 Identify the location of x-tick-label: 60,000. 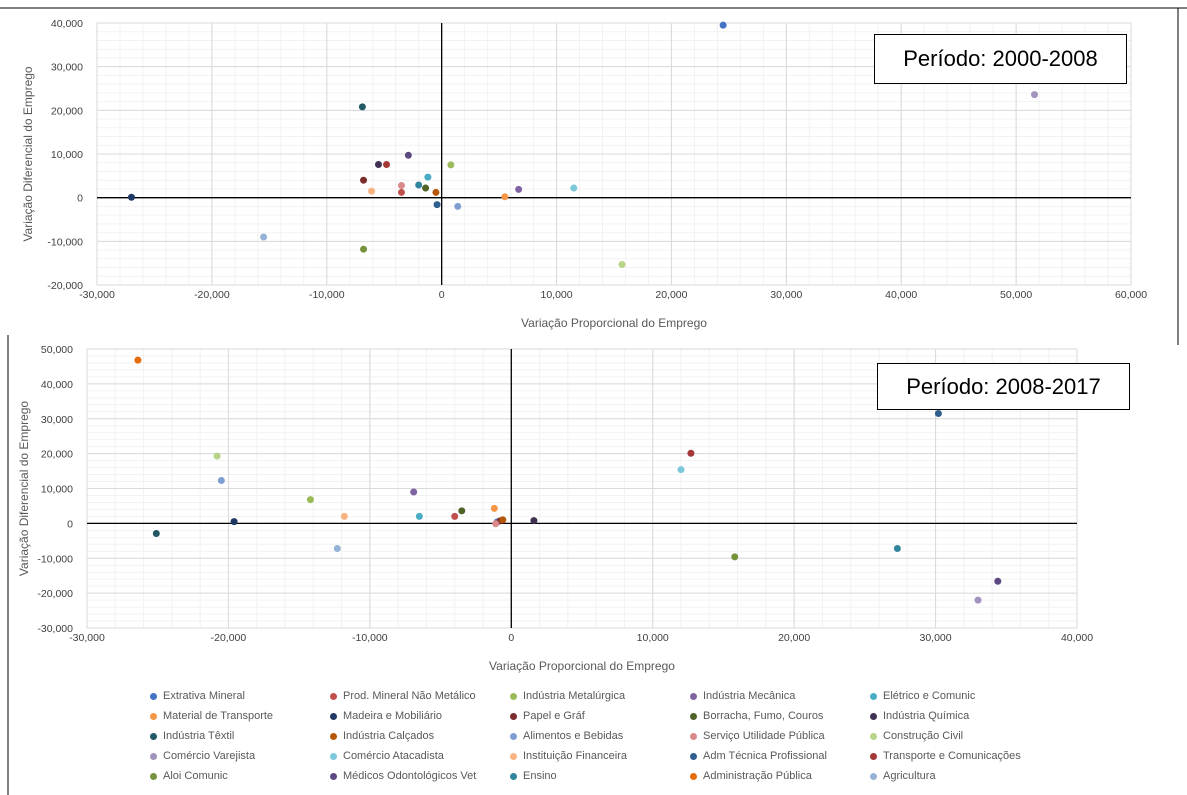
(1131, 295).